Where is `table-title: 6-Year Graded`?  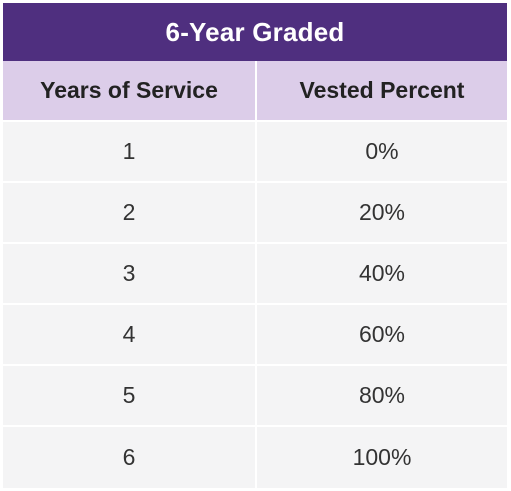
table-title: 6-Year Graded is located at coordinates (255, 31).